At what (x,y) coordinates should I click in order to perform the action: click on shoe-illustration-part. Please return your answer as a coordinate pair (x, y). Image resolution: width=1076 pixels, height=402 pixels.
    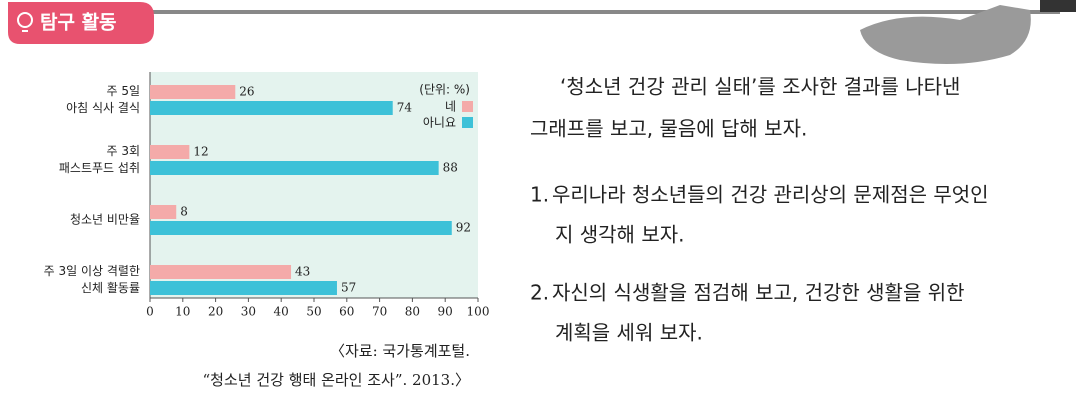
    Looking at the image, I should click on (1058, 6).